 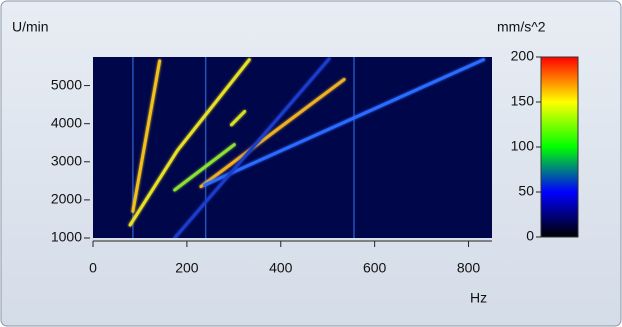 I want to click on x-tick-label: 200, so click(x=187, y=268).